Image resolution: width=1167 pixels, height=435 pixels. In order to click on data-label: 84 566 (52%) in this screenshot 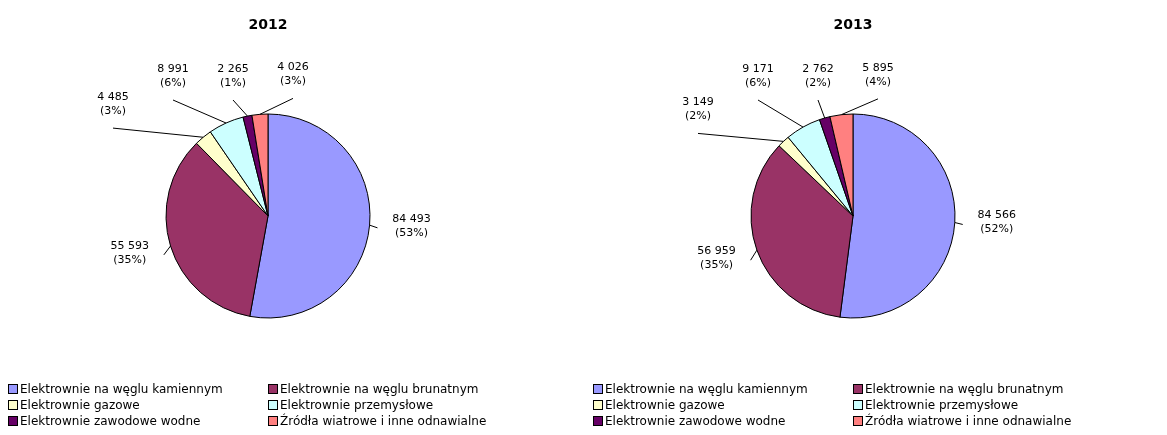, I will do `click(996, 222)`.